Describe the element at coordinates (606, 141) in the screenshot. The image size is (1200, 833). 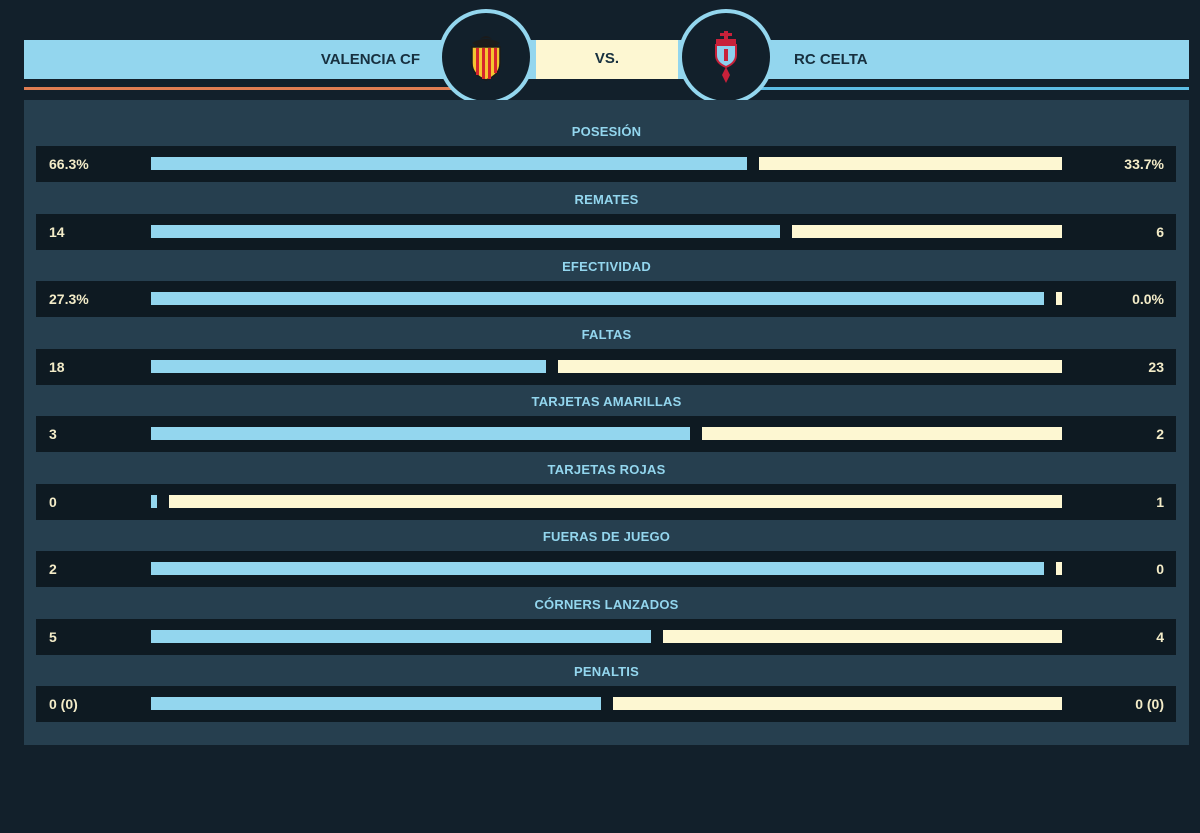
I see `stat-block-posesion: POSESIÓN 66.3% 33.7%` at that location.